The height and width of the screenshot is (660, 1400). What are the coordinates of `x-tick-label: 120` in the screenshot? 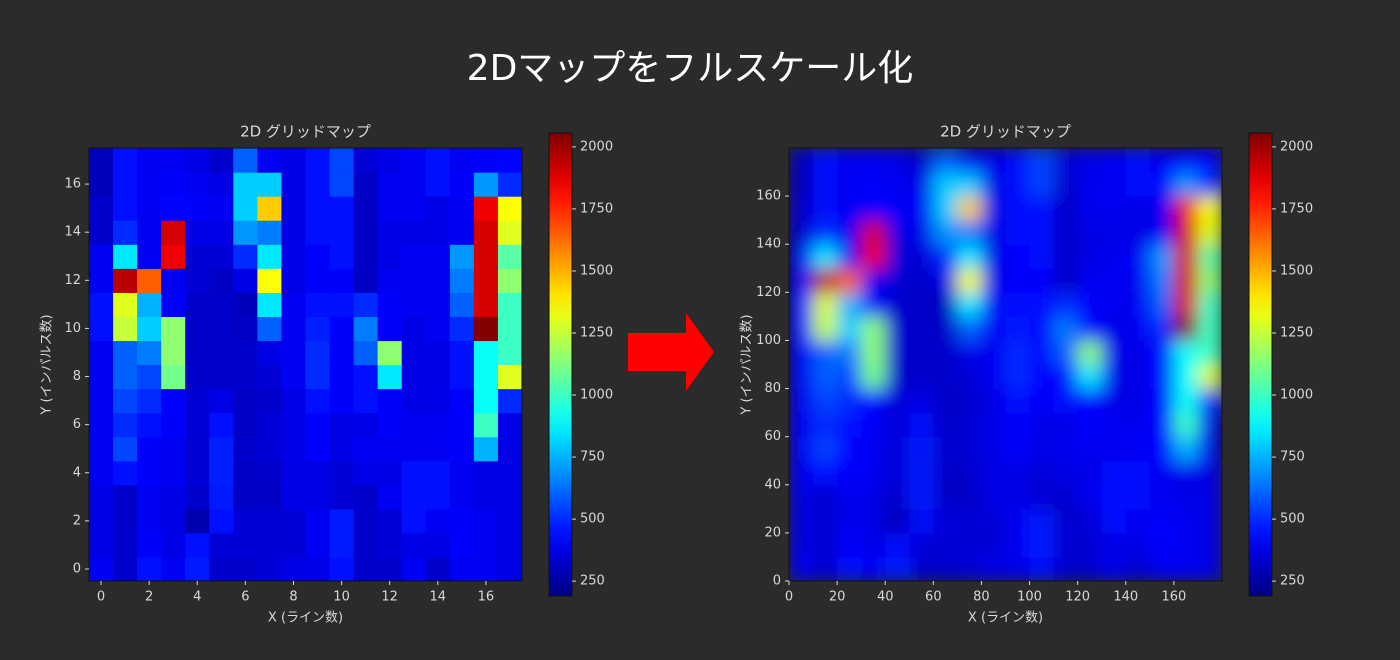 It's located at (1077, 597).